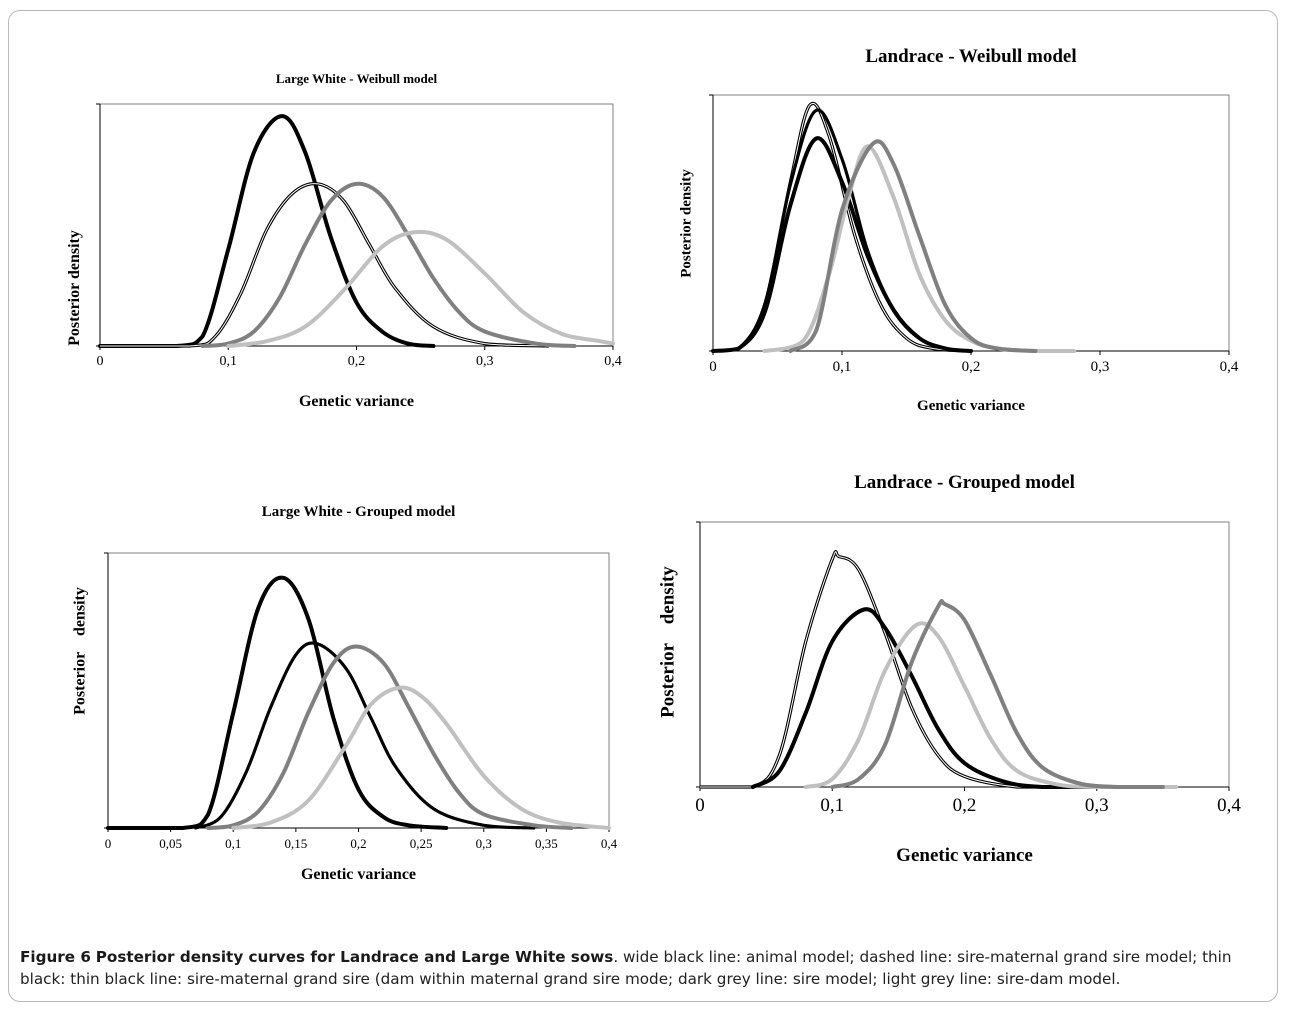 The image size is (1289, 1013). I want to click on x-tick-label: 0,15, so click(296, 843).